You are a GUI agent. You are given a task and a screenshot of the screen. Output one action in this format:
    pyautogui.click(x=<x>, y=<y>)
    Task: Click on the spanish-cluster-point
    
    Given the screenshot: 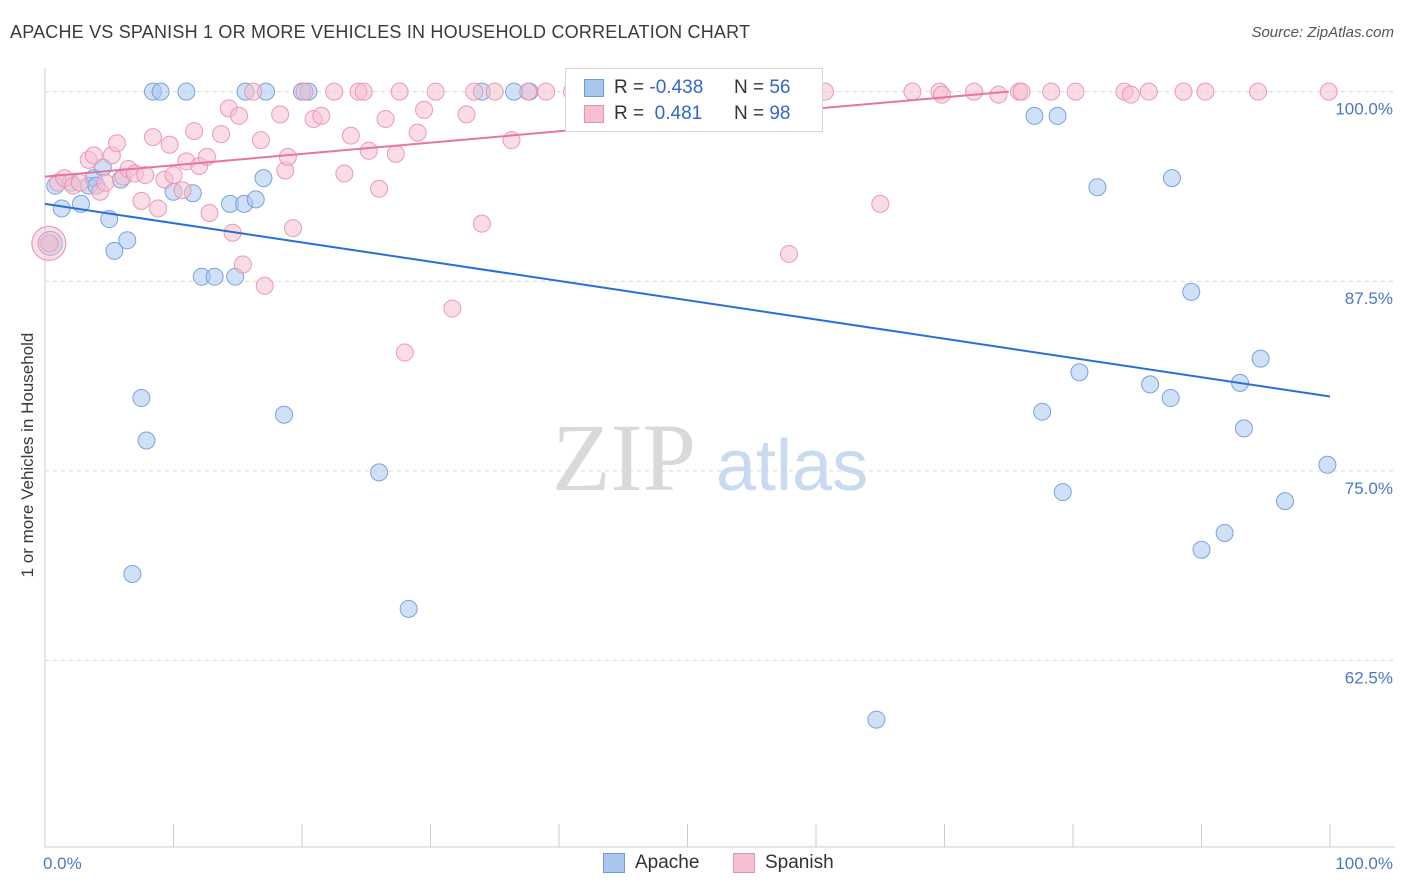 What is the action you would take?
    pyautogui.click(x=49, y=243)
    